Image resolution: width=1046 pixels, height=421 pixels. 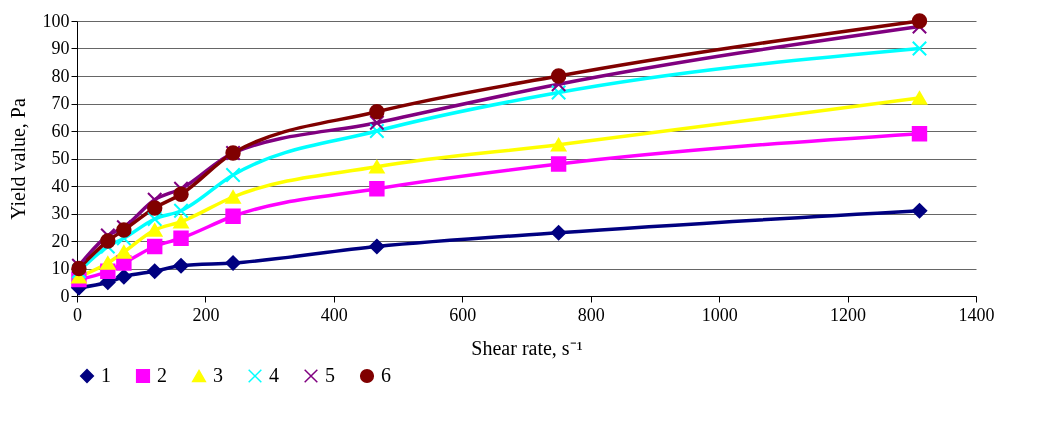 What do you see at coordinates (976, 314) in the screenshot?
I see `x-tick-label: 1400` at bounding box center [976, 314].